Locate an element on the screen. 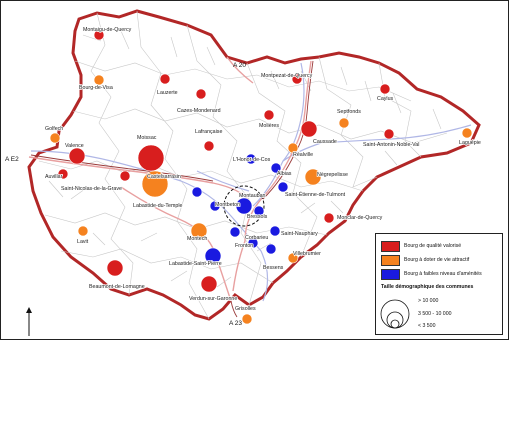 The height and width of the screenshot is (438, 509). town-marker-montech is located at coordinates (199, 231).